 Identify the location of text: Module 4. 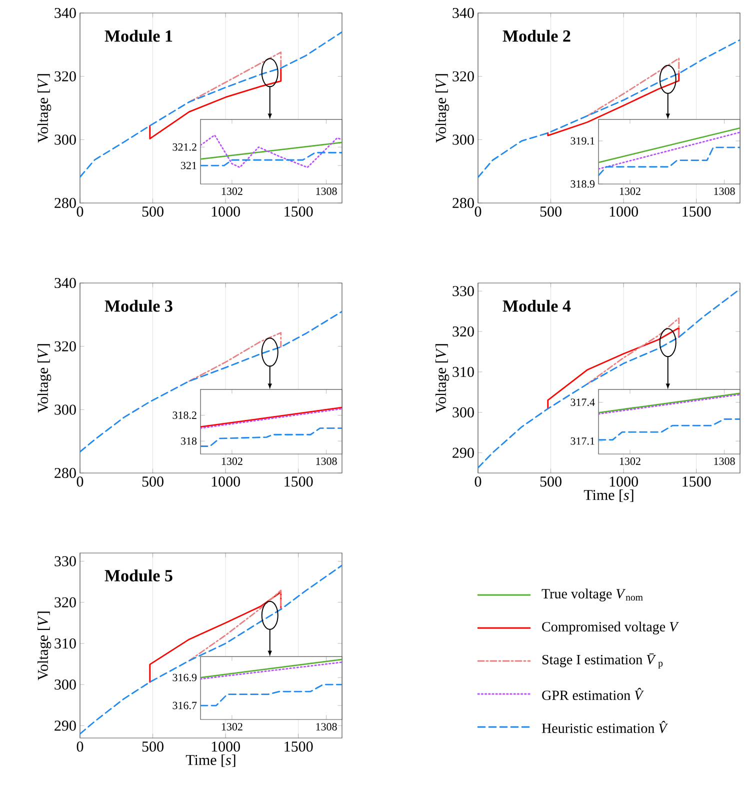
(536, 306).